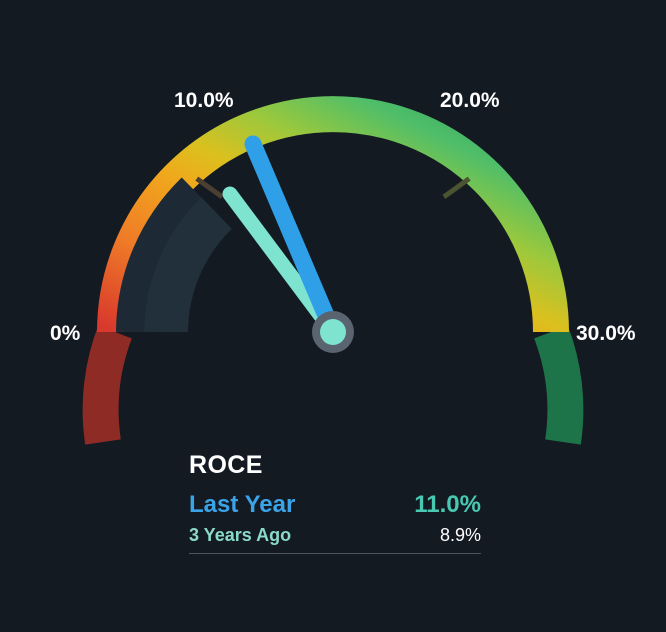 This screenshot has height=632, width=666. I want to click on gauge-tick-label-20: 20.0%, so click(470, 100).